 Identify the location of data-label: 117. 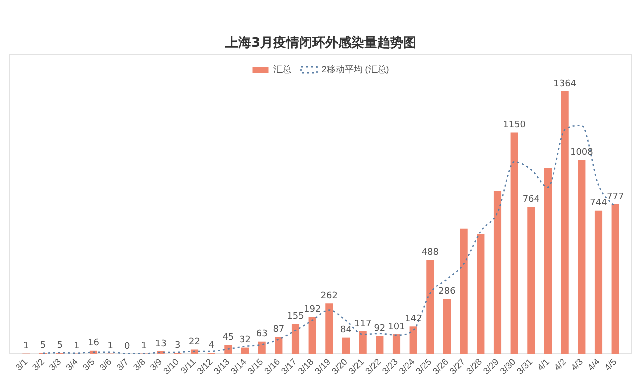
(363, 324).